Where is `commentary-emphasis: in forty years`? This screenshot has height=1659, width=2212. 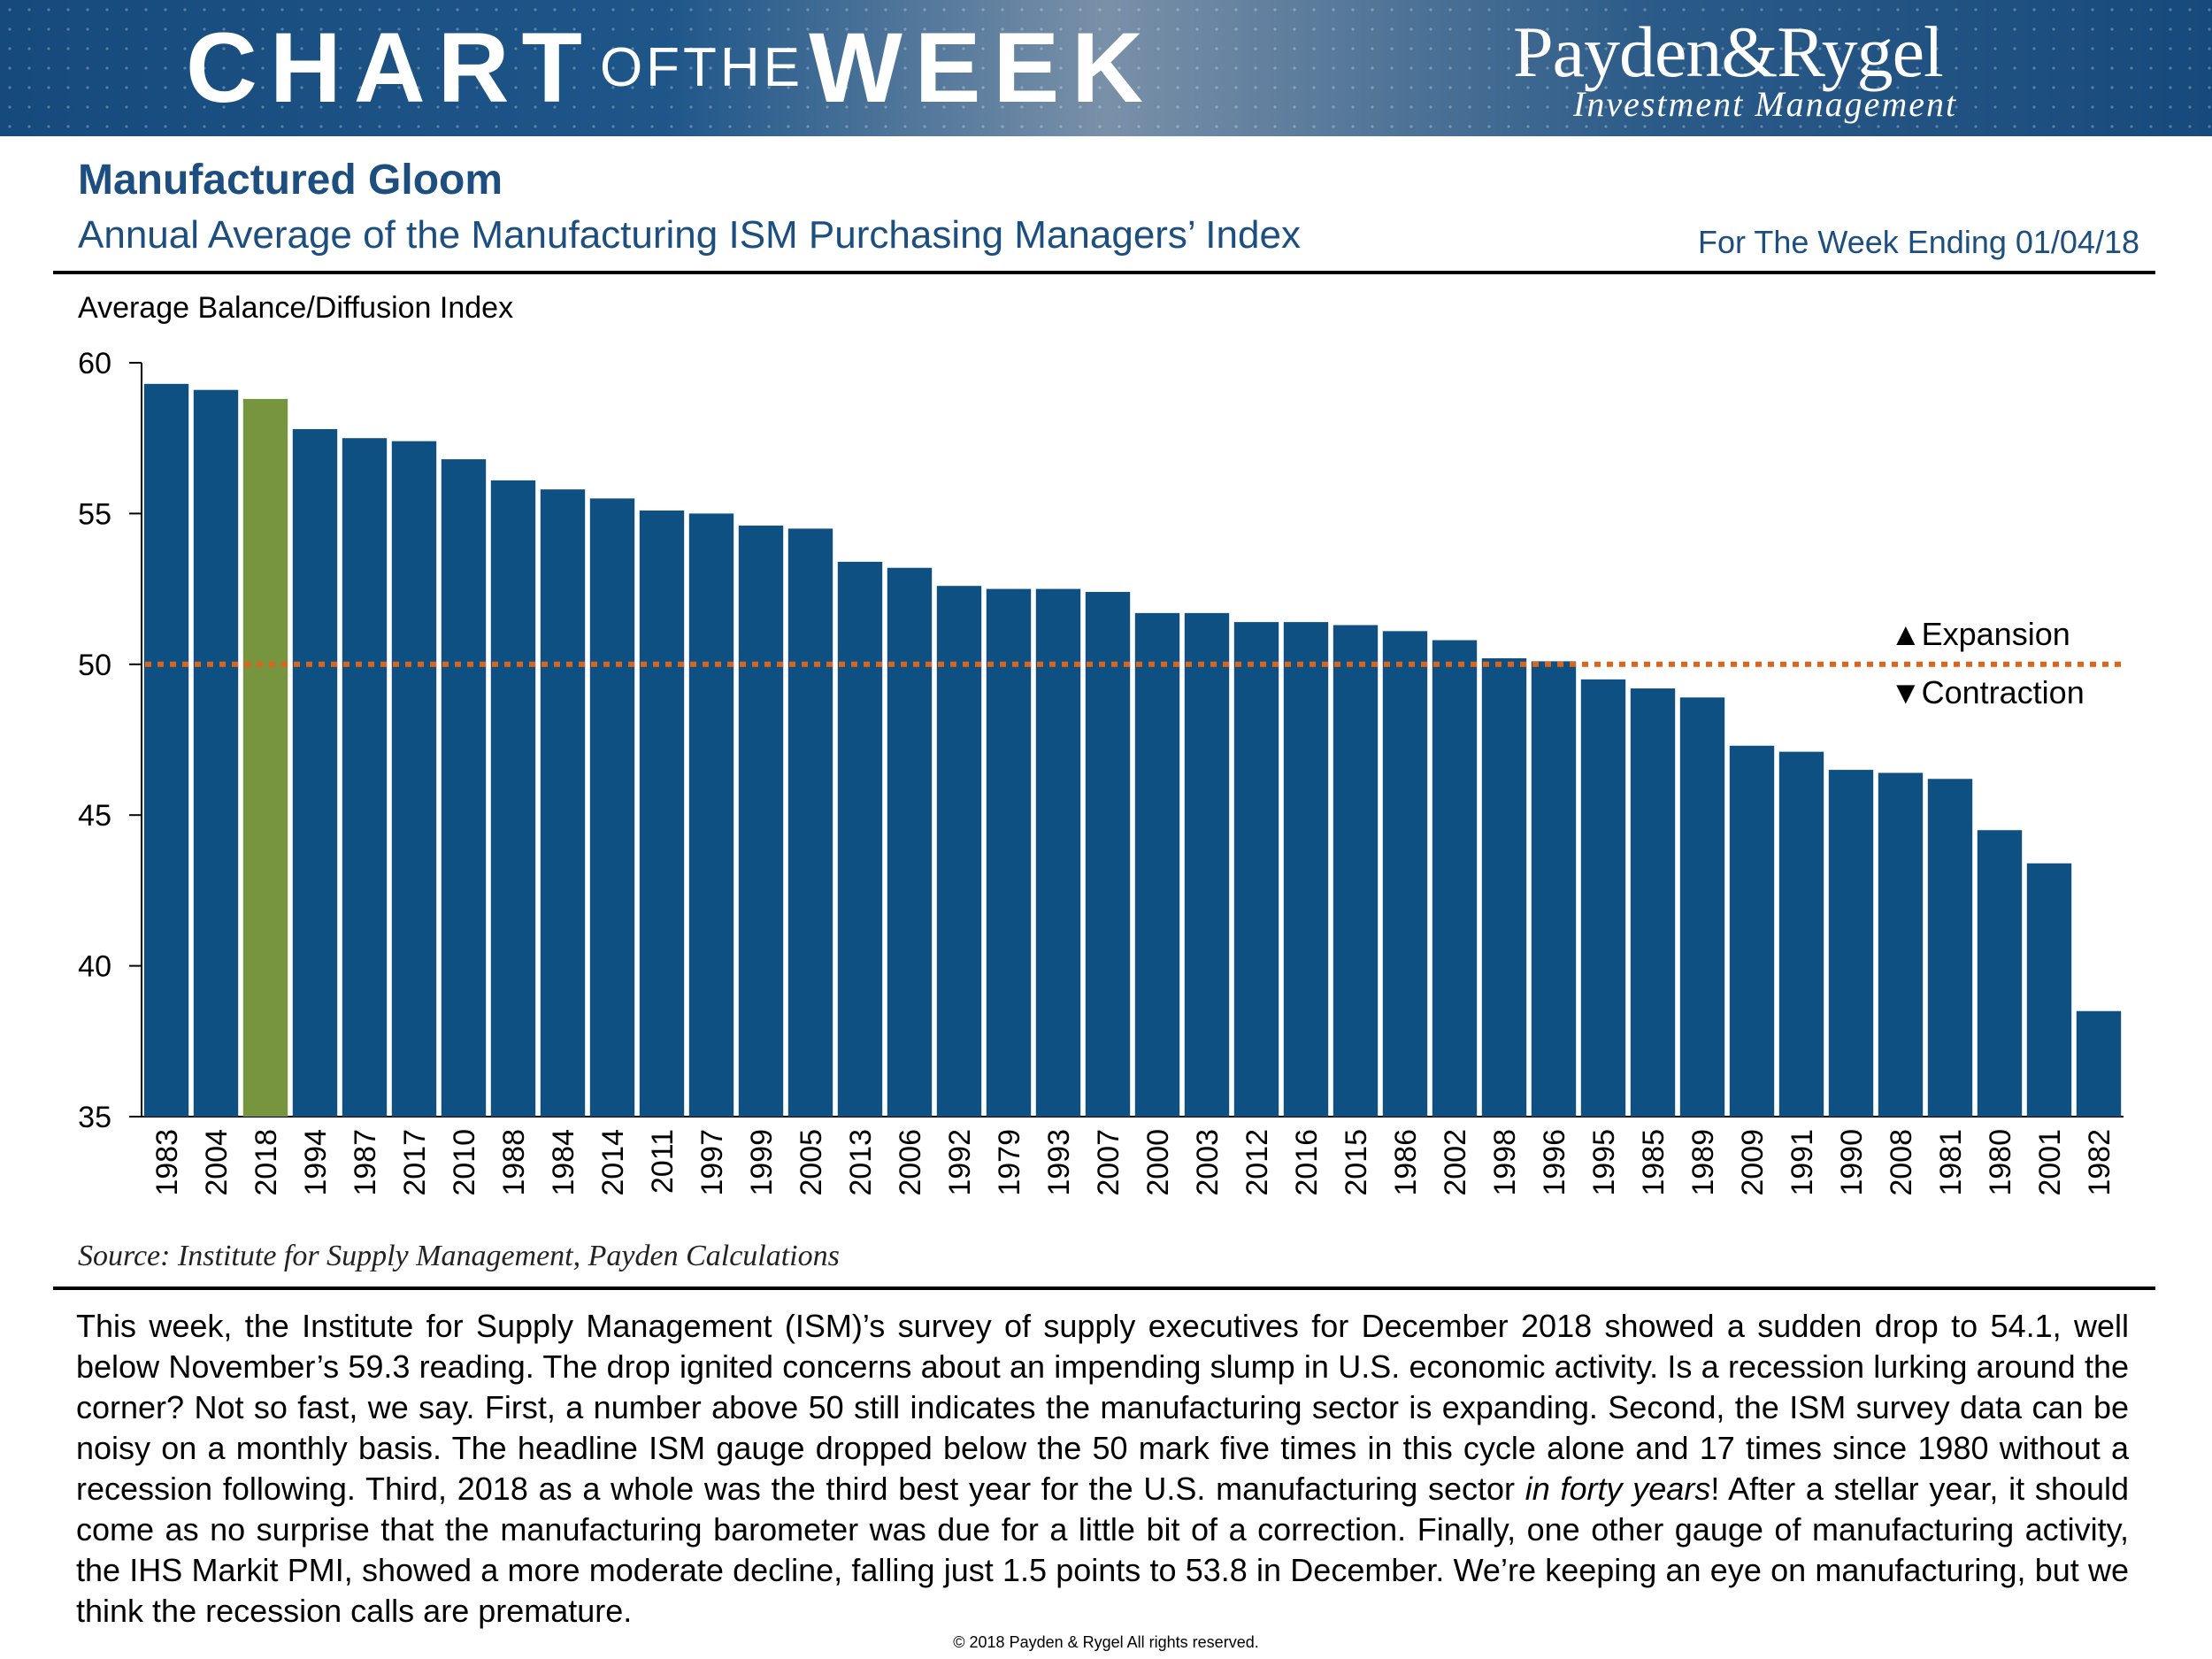
commentary-emphasis: in forty years is located at coordinates (1618, 1489).